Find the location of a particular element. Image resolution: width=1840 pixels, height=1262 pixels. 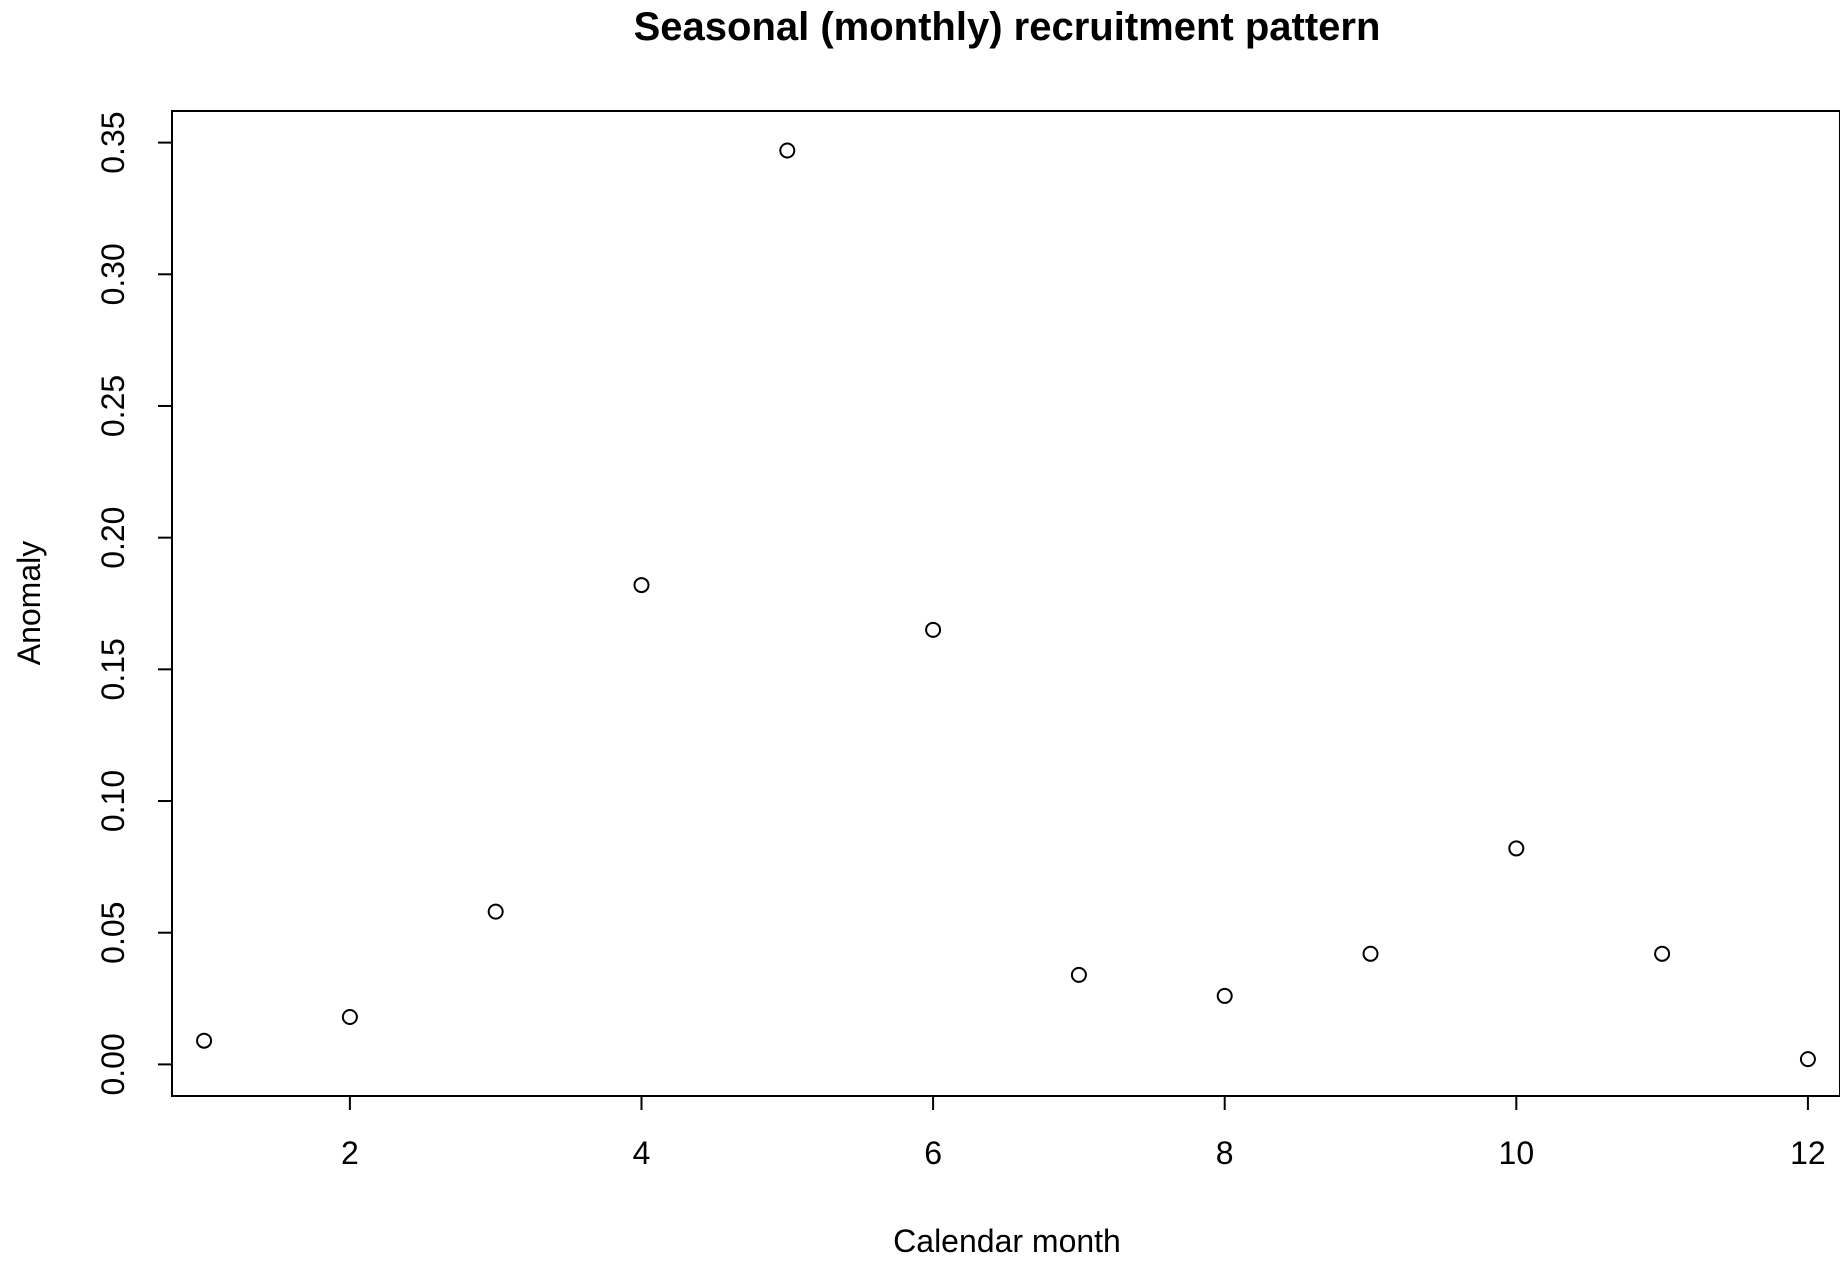

y-tick-label: 0.15 is located at coordinates (113, 669).